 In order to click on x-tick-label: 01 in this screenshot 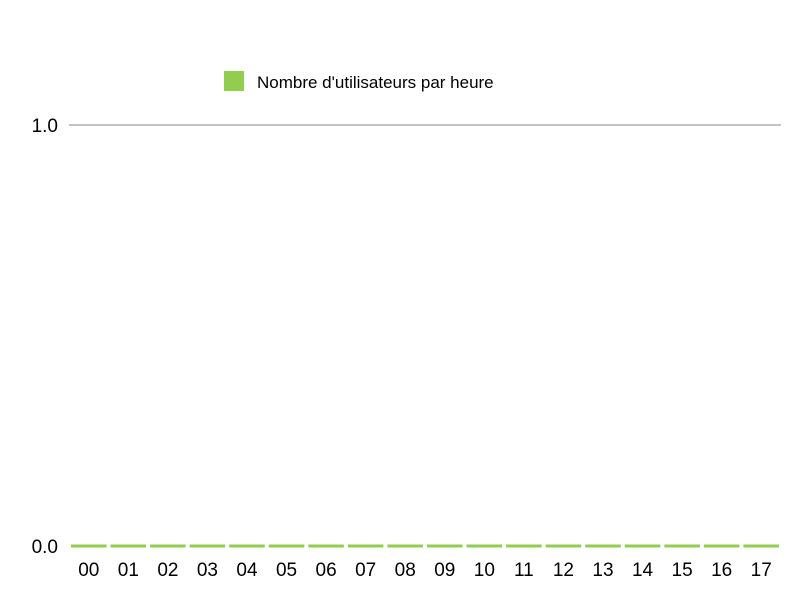, I will do `click(128, 570)`.